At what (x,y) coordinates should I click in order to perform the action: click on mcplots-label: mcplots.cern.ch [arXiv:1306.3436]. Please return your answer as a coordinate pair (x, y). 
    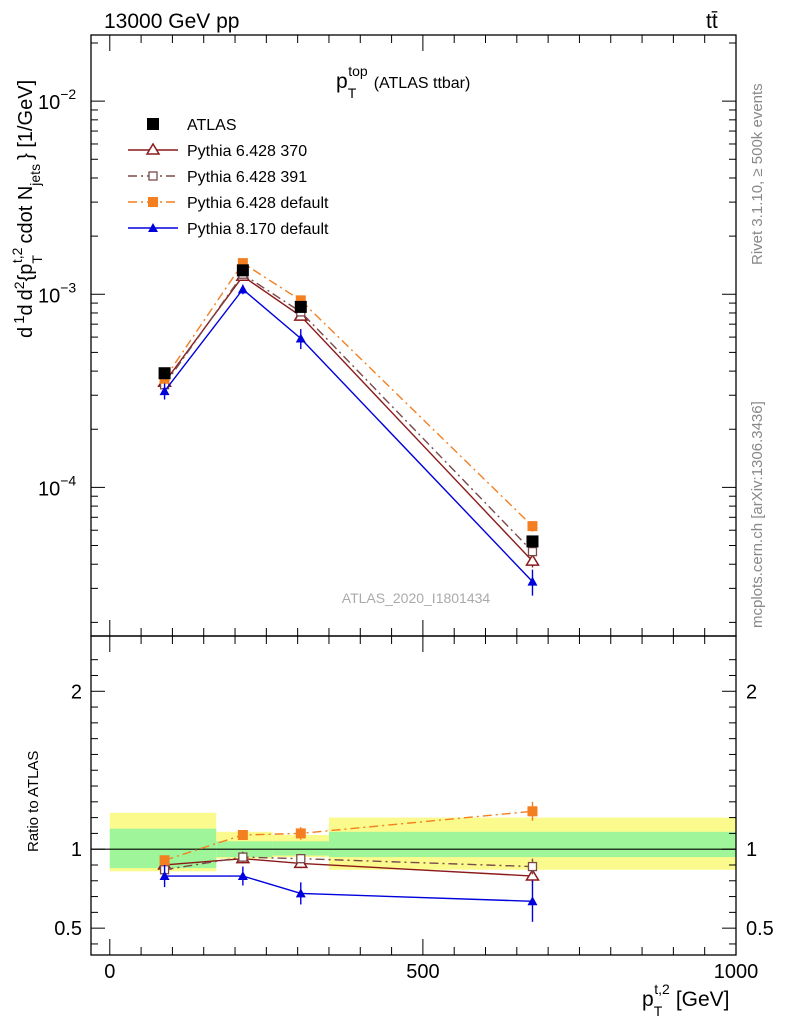
    Looking at the image, I should click on (757, 514).